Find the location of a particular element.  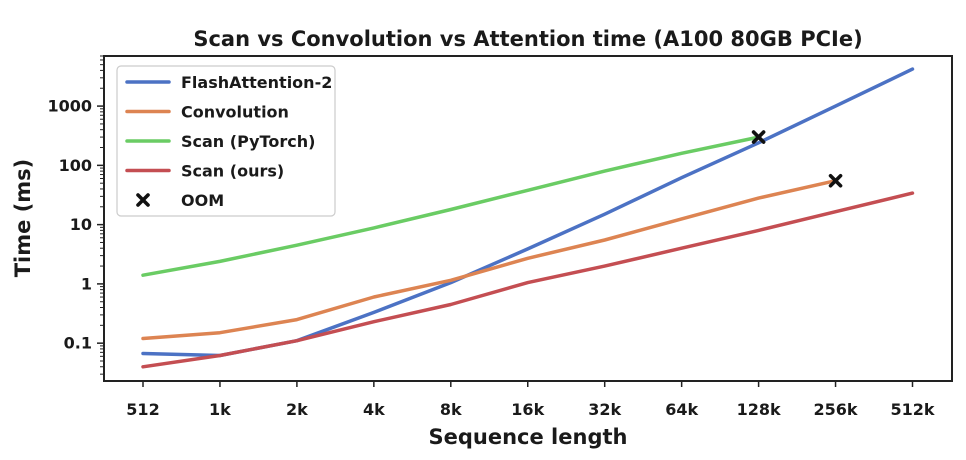

legend-label-0: FlashAttention-2 is located at coordinates (256, 82).